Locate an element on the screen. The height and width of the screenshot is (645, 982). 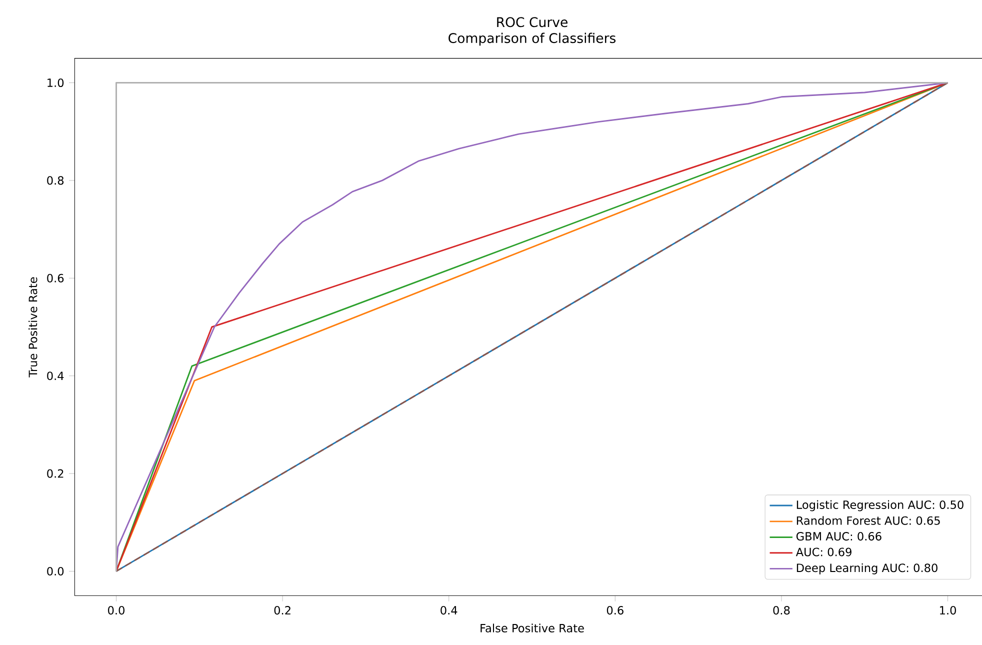
y-tick-label: 0.2 is located at coordinates (55, 473).